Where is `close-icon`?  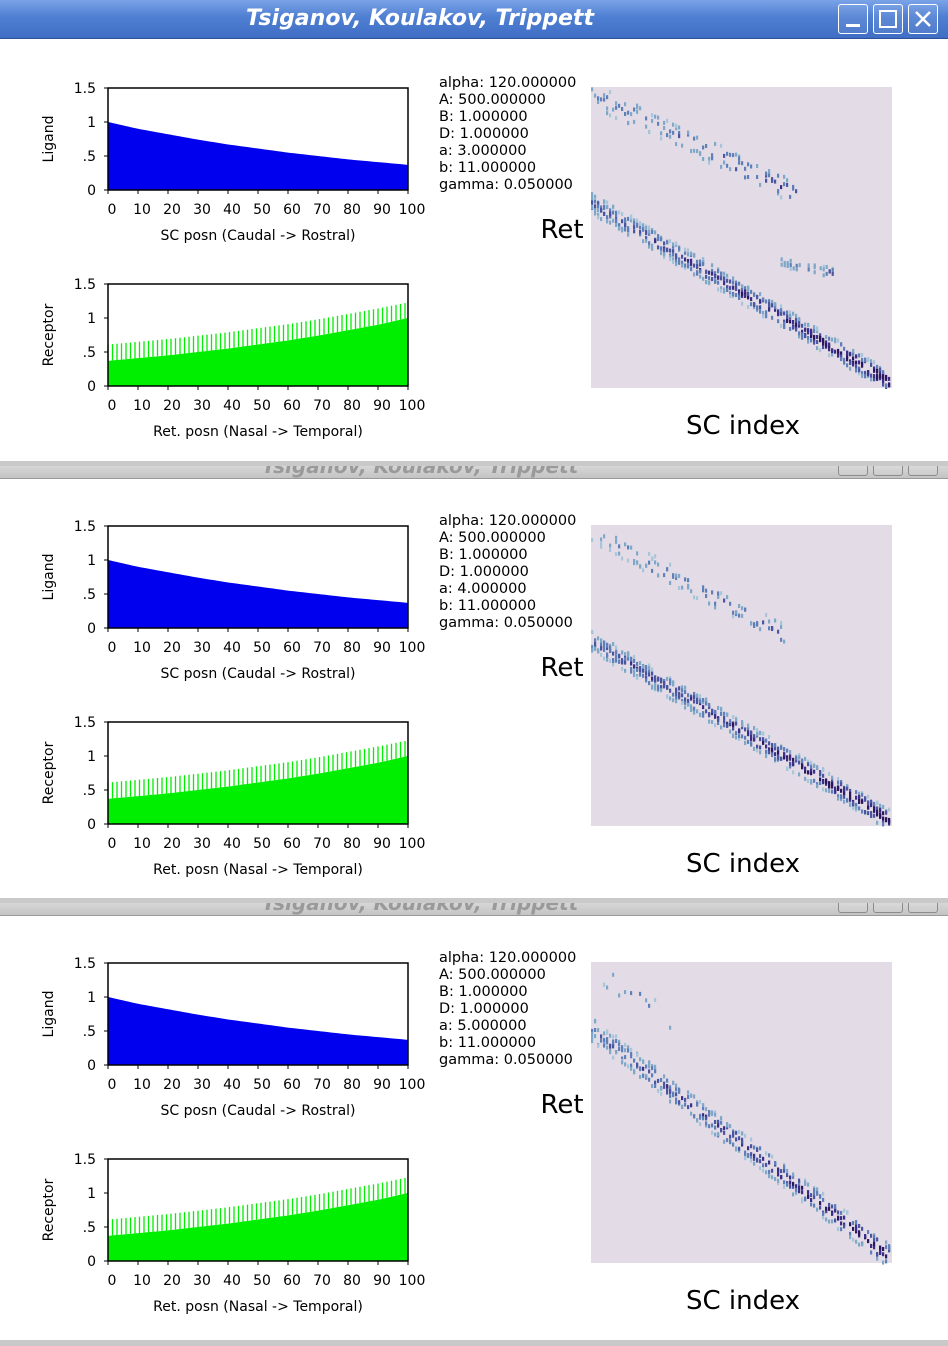 close-icon is located at coordinates (923, 19).